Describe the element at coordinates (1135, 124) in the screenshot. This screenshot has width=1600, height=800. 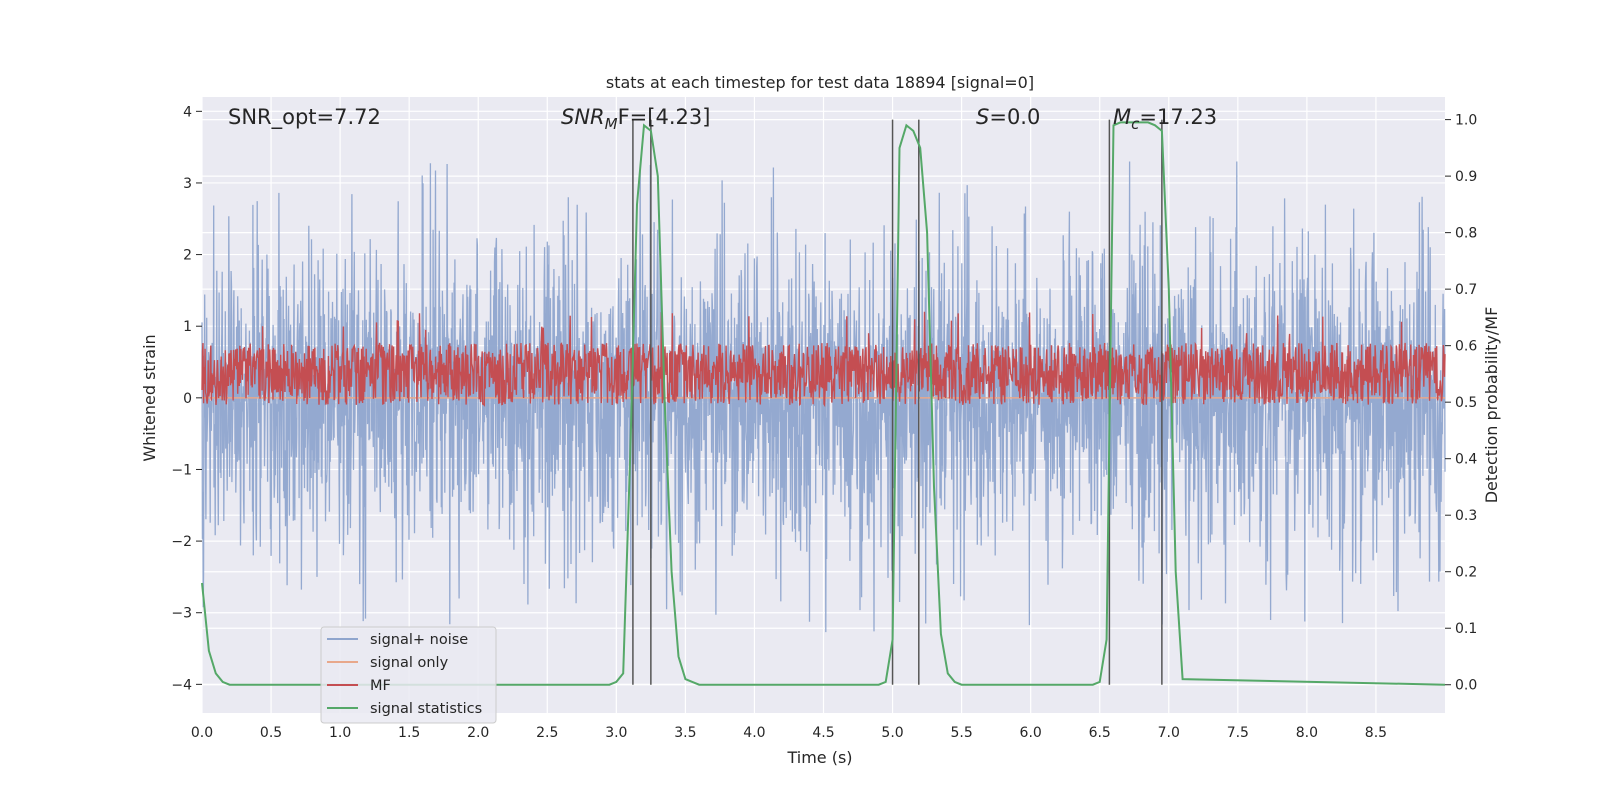
I see `annotation-mc-sub: c` at that location.